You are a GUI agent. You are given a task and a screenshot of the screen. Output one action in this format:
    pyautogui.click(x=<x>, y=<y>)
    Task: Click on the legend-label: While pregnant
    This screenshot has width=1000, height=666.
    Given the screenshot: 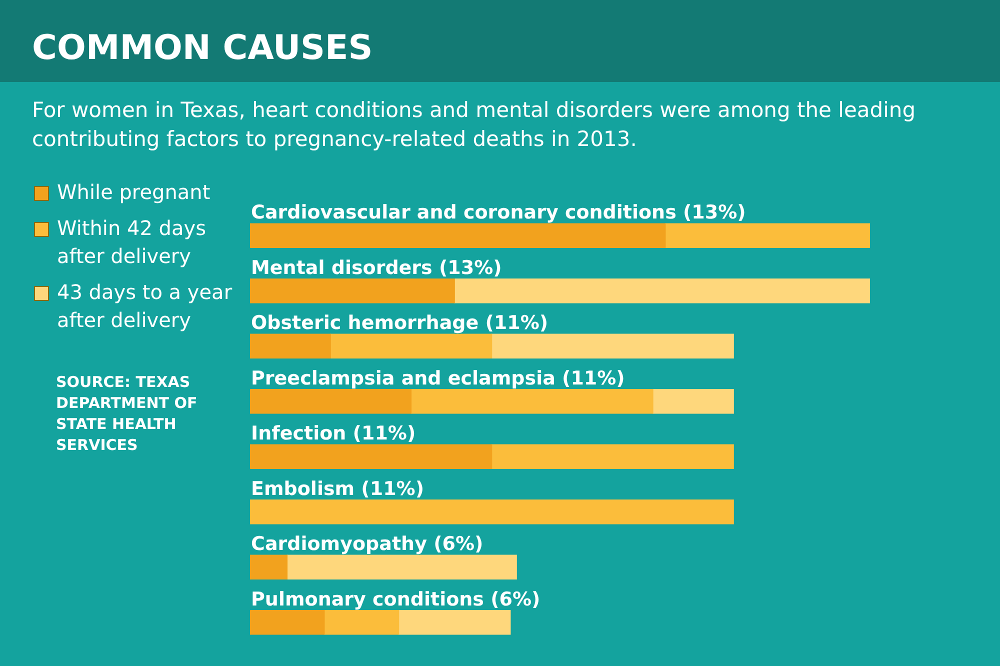 What is the action you would take?
    pyautogui.click(x=133, y=192)
    